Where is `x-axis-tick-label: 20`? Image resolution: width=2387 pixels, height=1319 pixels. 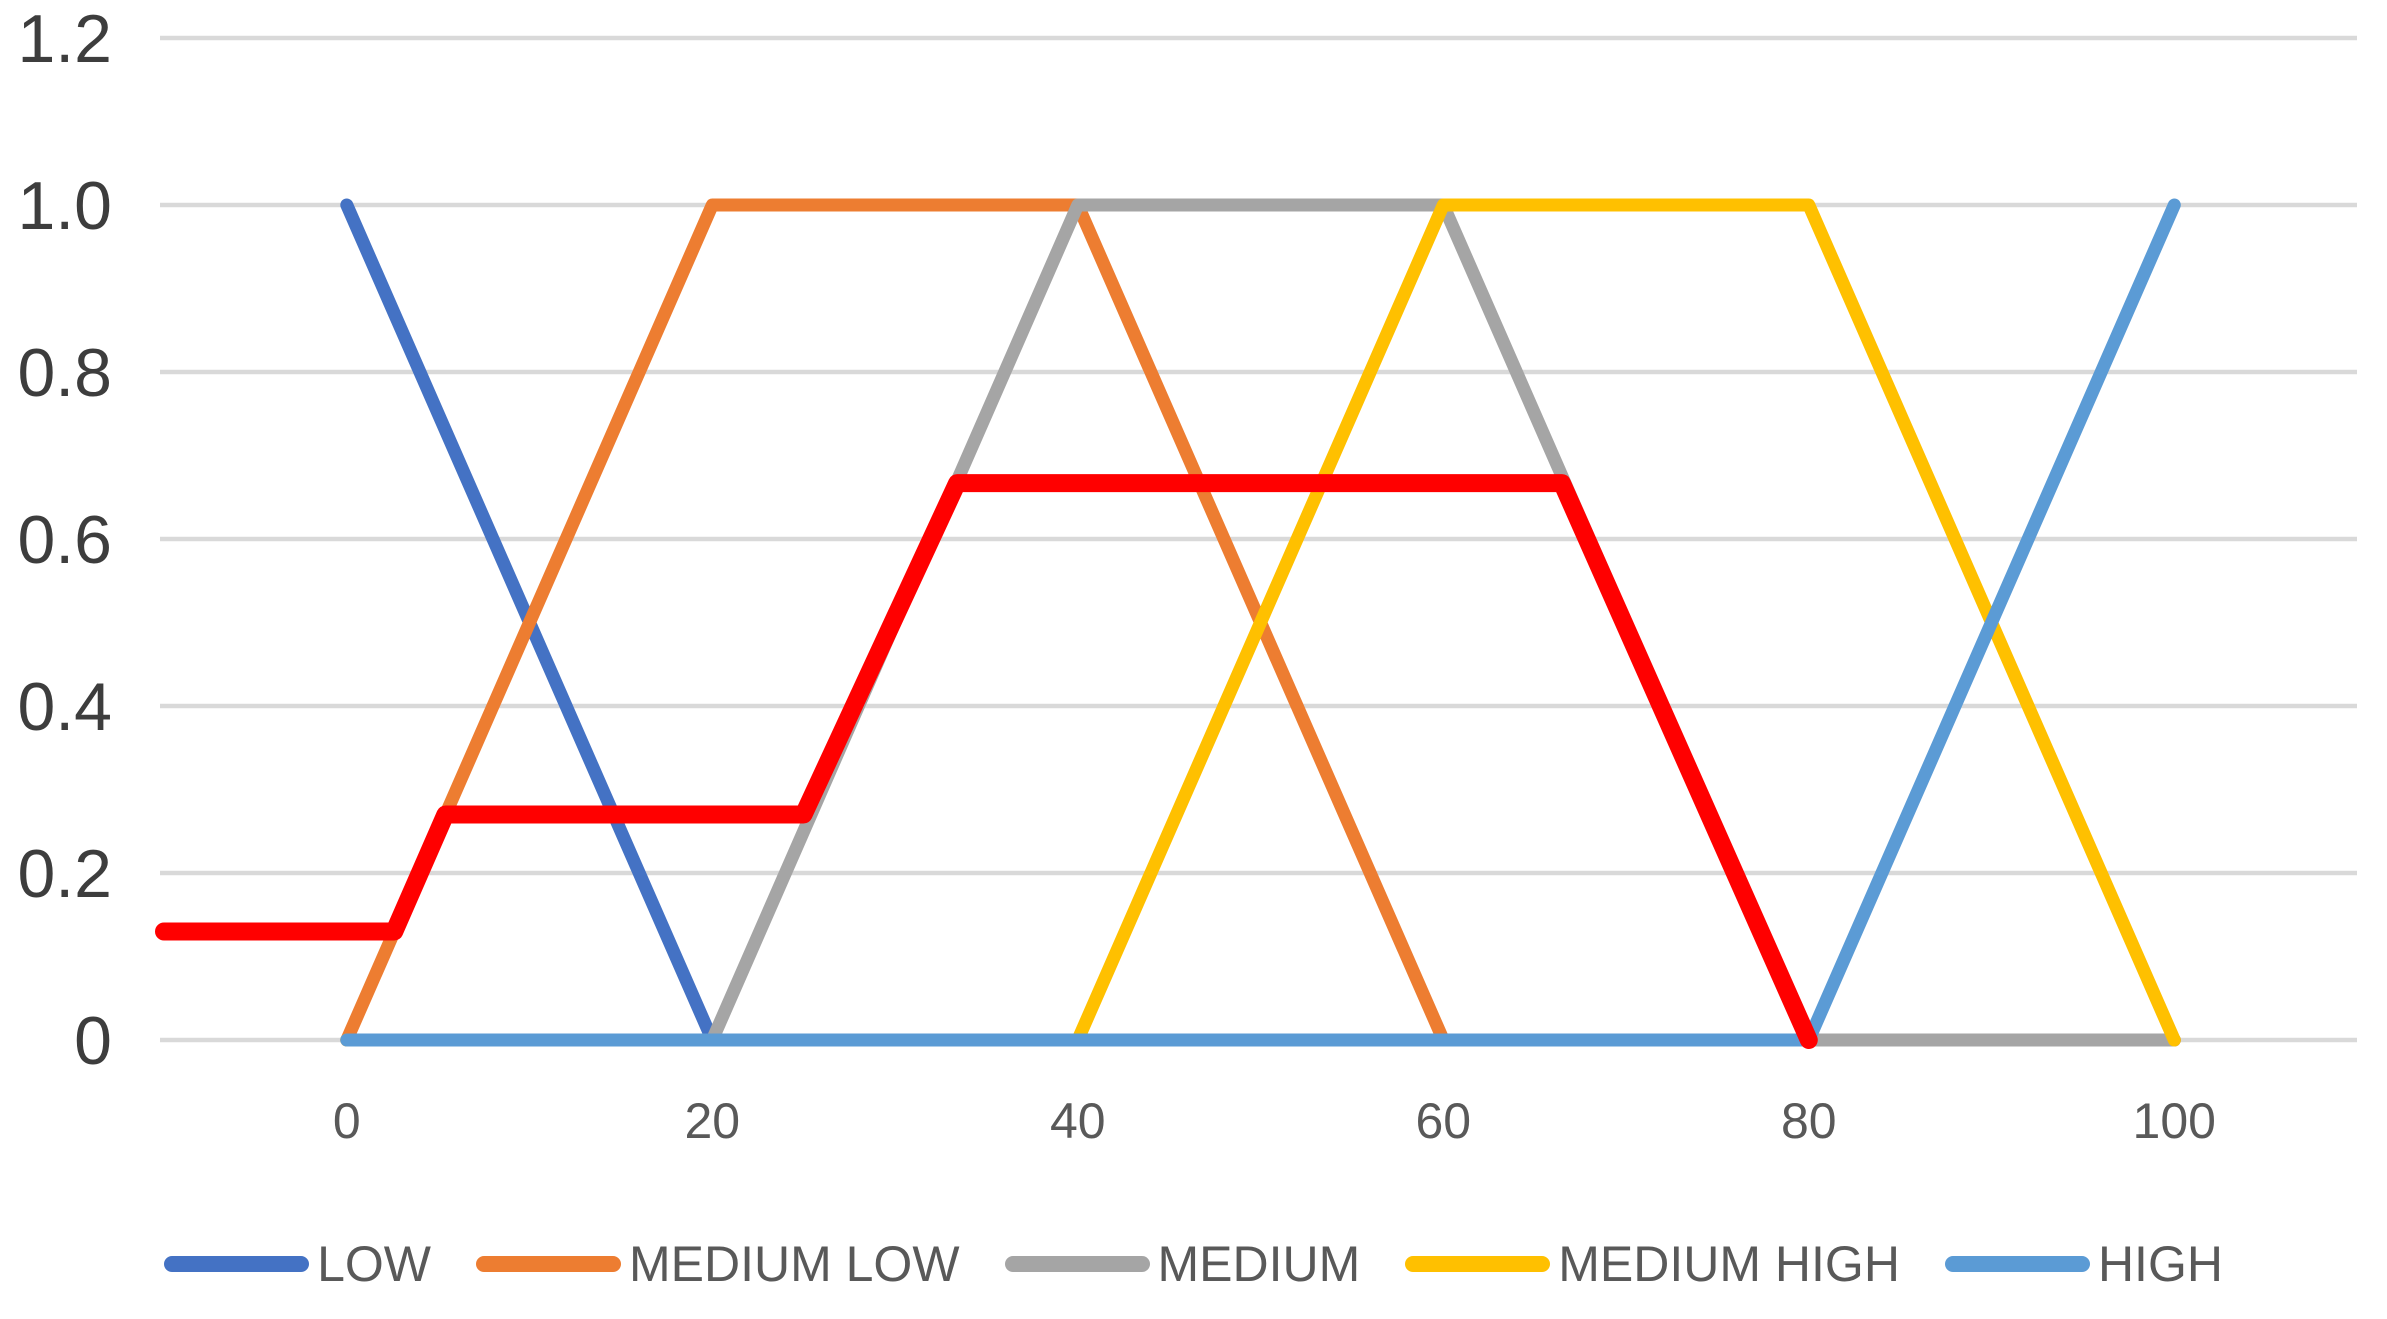 x-axis-tick-label: 20 is located at coordinates (712, 1121).